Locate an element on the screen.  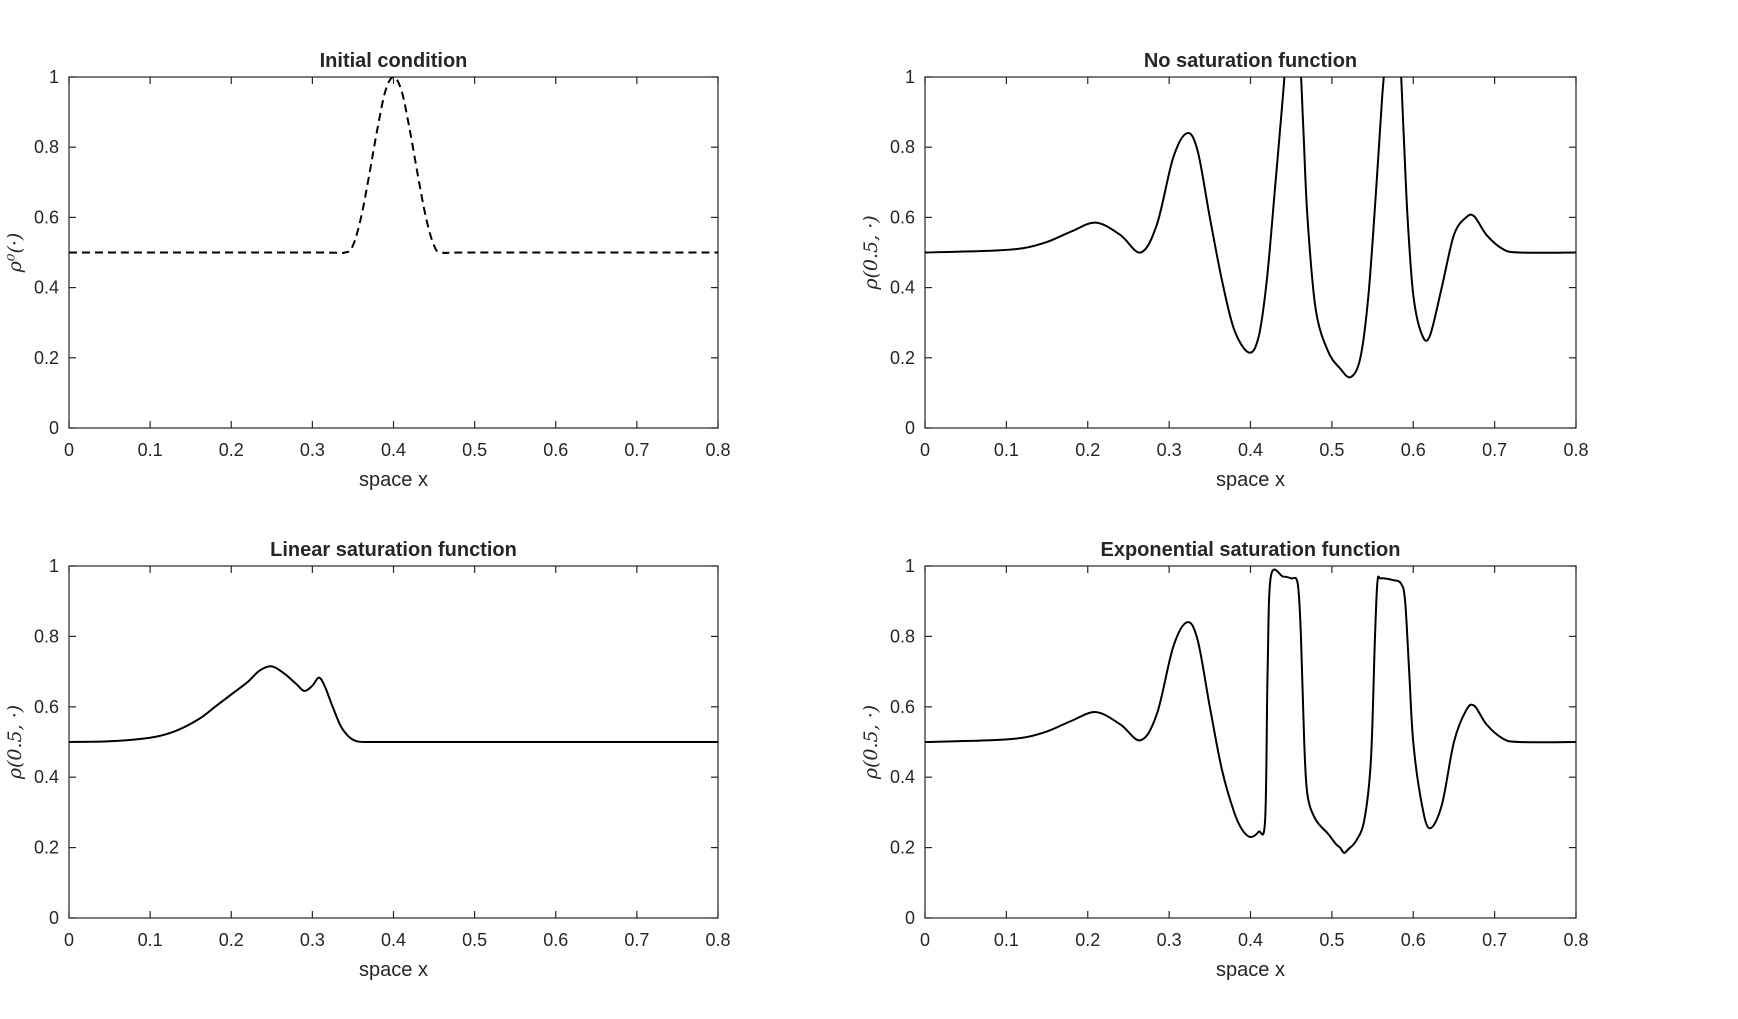
chart-title: Linear saturation function is located at coordinates (393, 550).